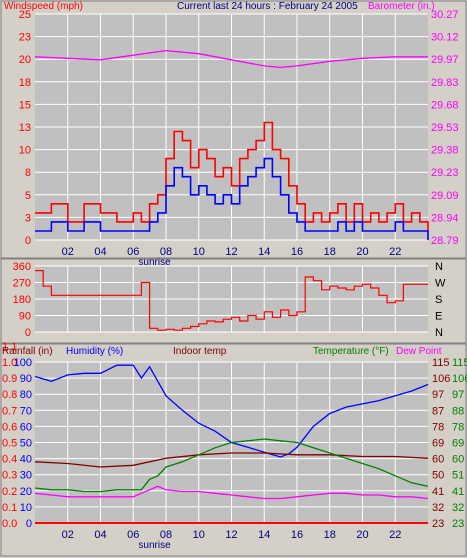  I want to click on temp-x-tick: 20, so click(362, 535).